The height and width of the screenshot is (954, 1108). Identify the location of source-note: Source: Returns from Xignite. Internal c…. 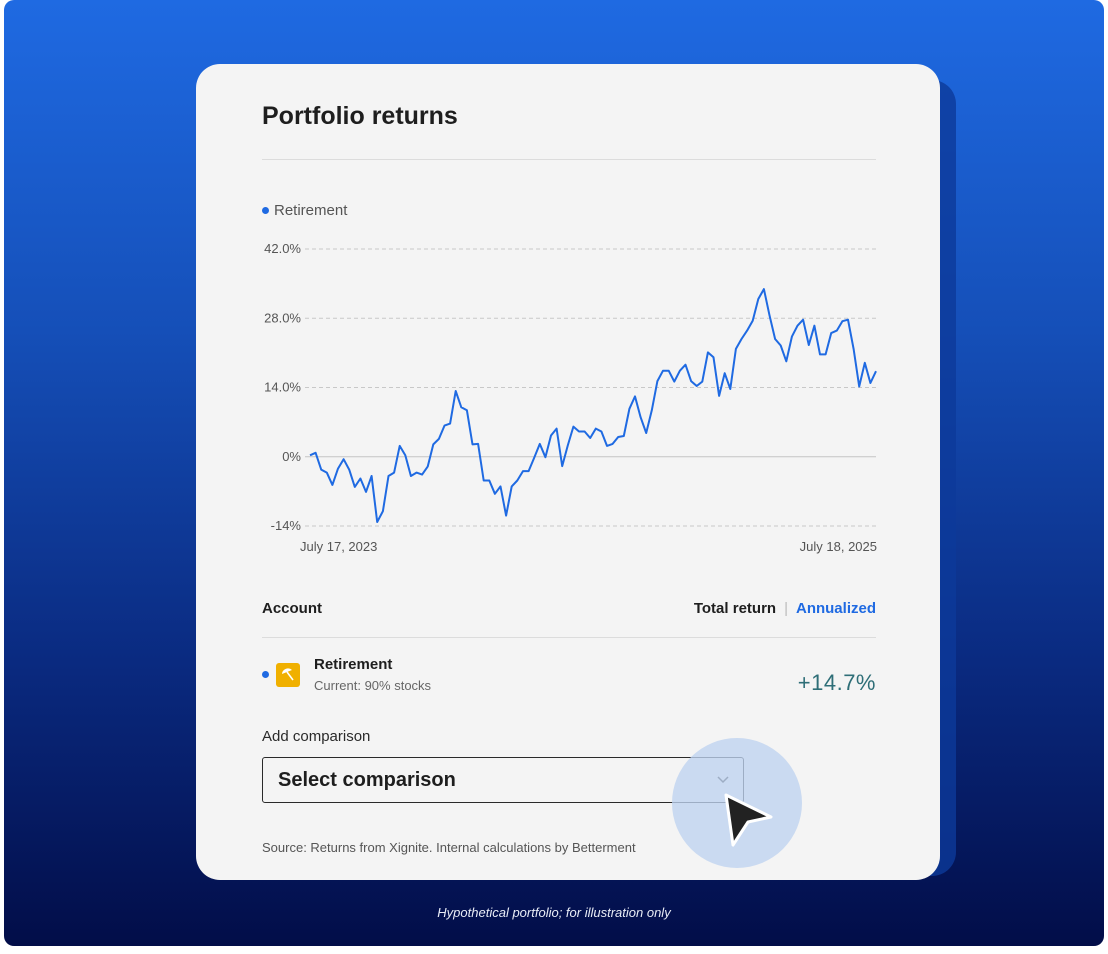
(449, 847).